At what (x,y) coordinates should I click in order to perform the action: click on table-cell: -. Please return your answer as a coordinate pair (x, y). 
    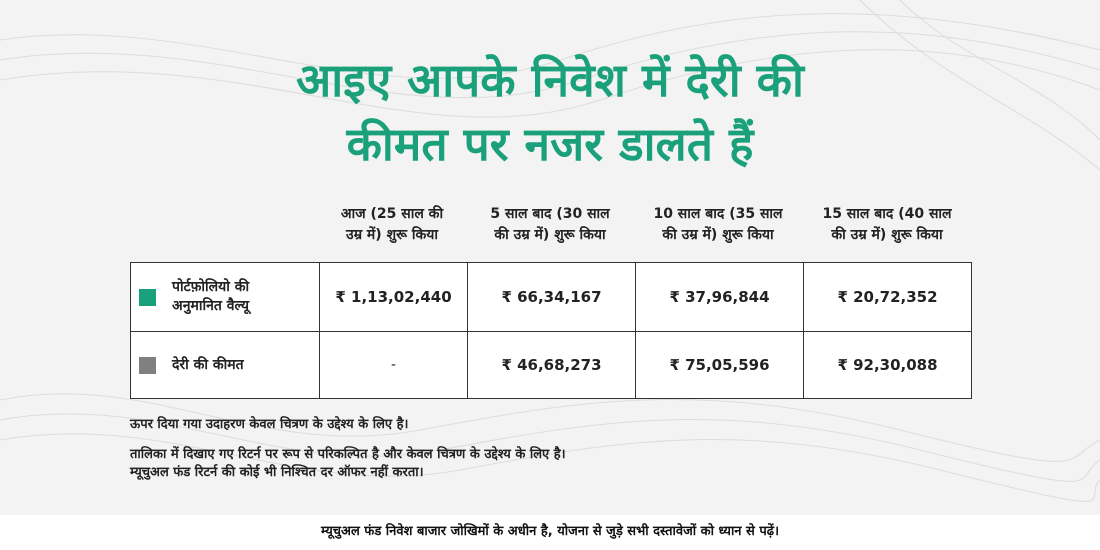
    Looking at the image, I should click on (393, 365).